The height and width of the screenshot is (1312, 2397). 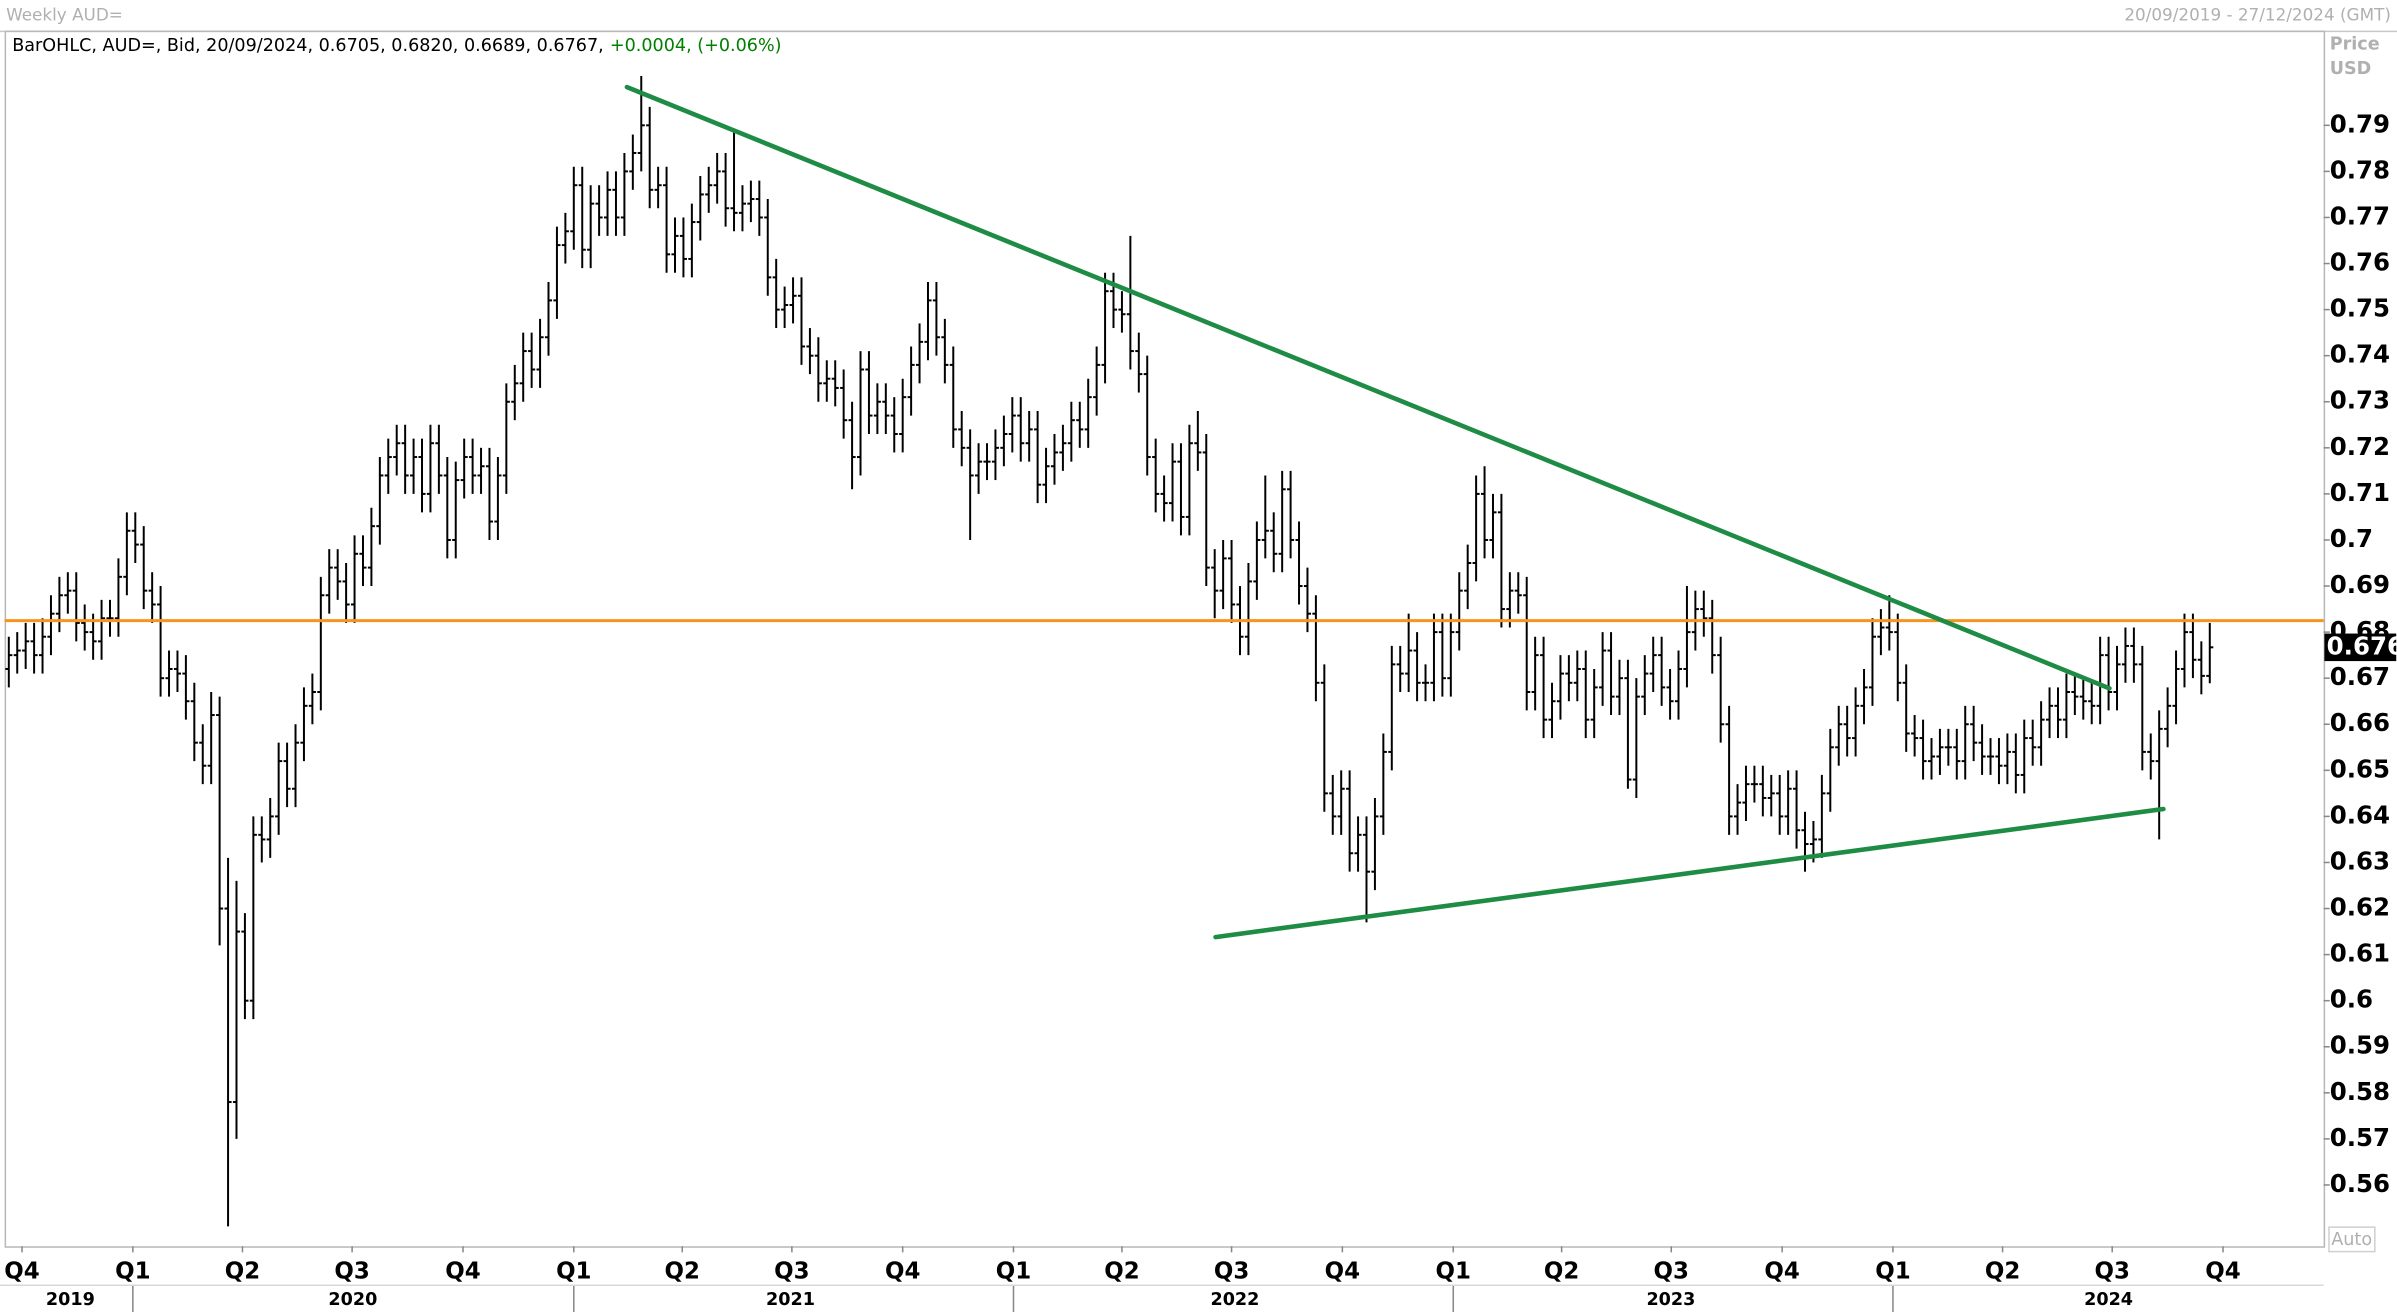 I want to click on y-tick-label: 0.62, so click(x=2360, y=907).